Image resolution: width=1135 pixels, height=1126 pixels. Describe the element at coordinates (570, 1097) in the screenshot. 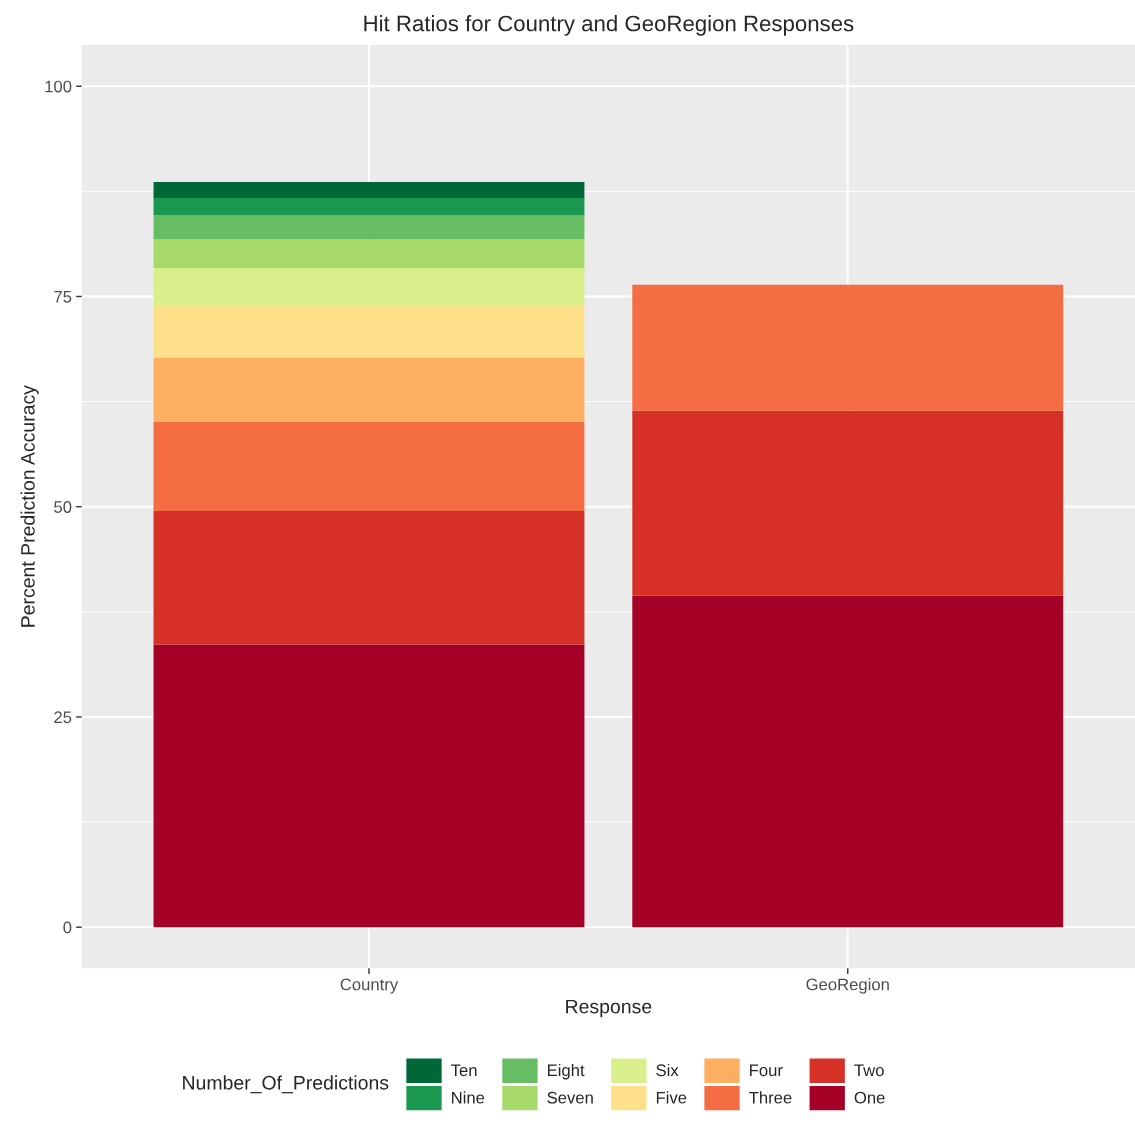

I see `legend-label: Seven` at that location.